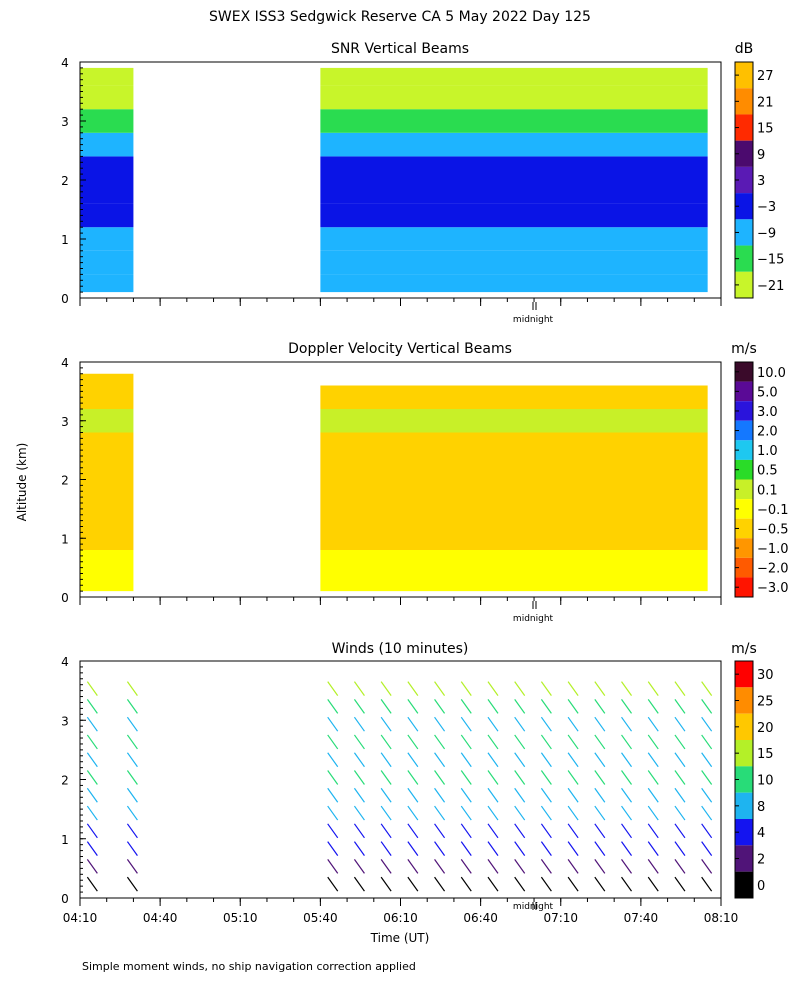 Image resolution: width=800 pixels, height=1000 pixels. I want to click on colorbar-label: −2.0, so click(773, 569).